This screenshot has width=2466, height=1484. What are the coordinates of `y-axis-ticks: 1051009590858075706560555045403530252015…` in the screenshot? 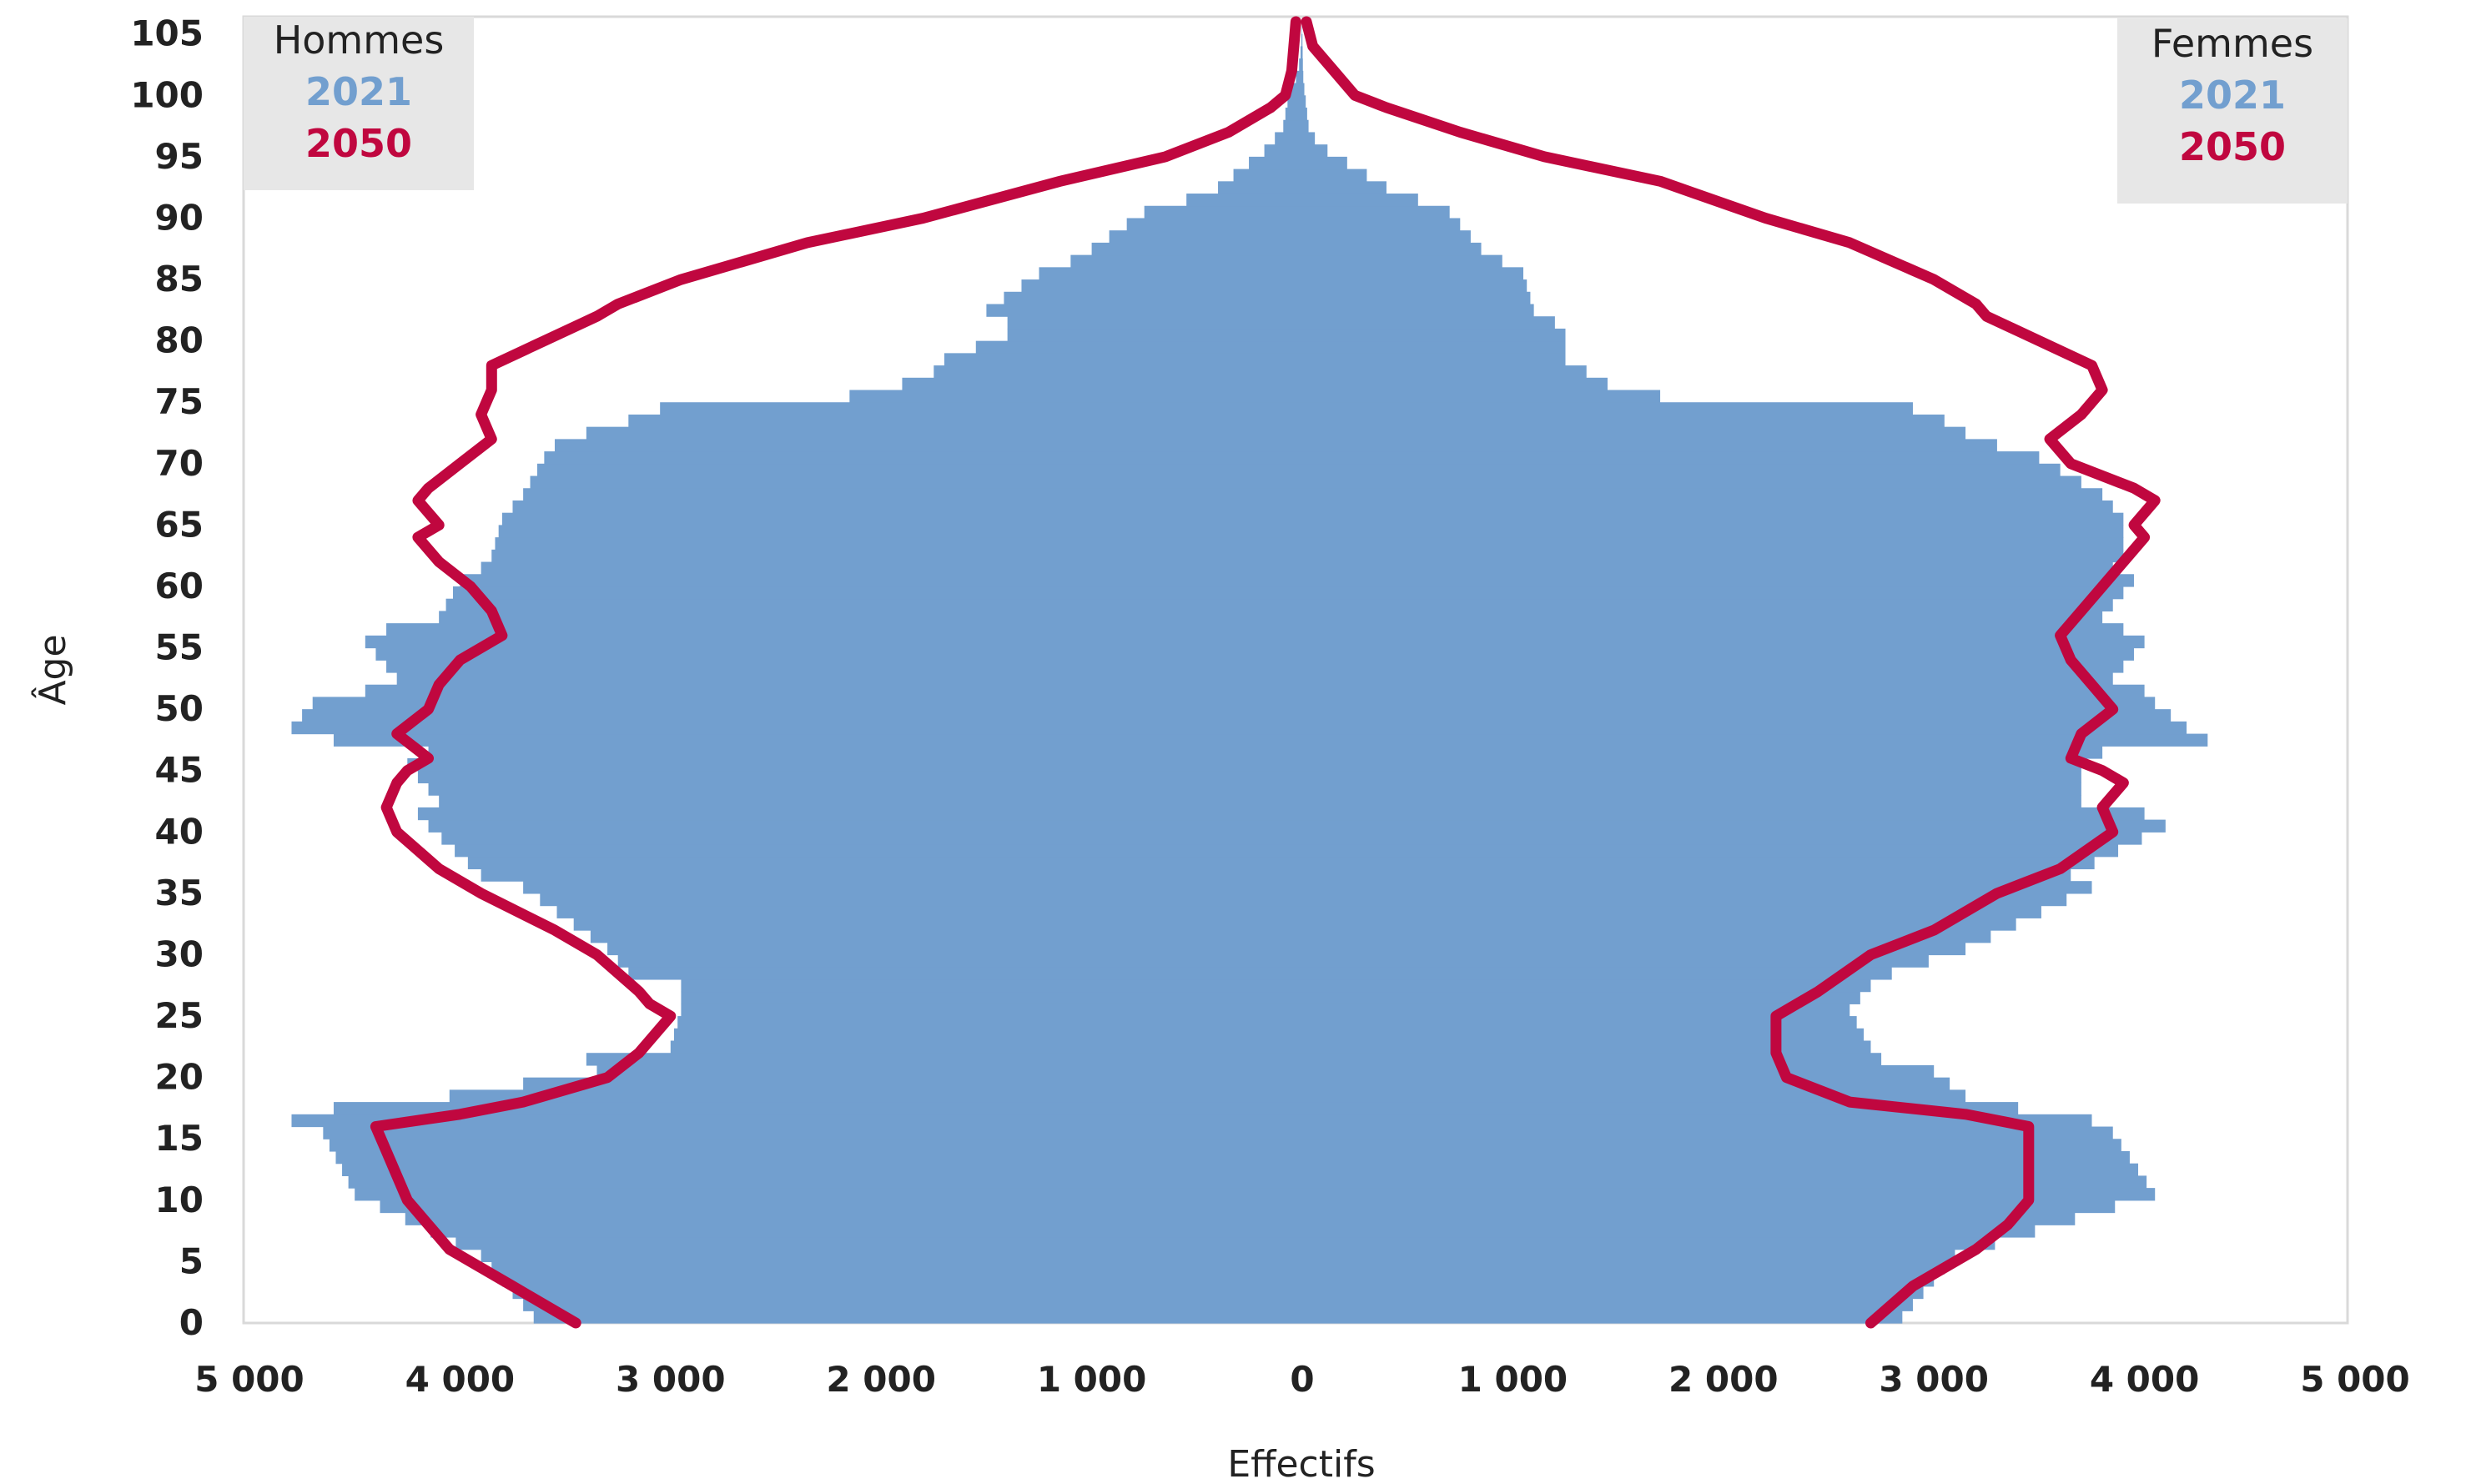 It's located at (167, 678).